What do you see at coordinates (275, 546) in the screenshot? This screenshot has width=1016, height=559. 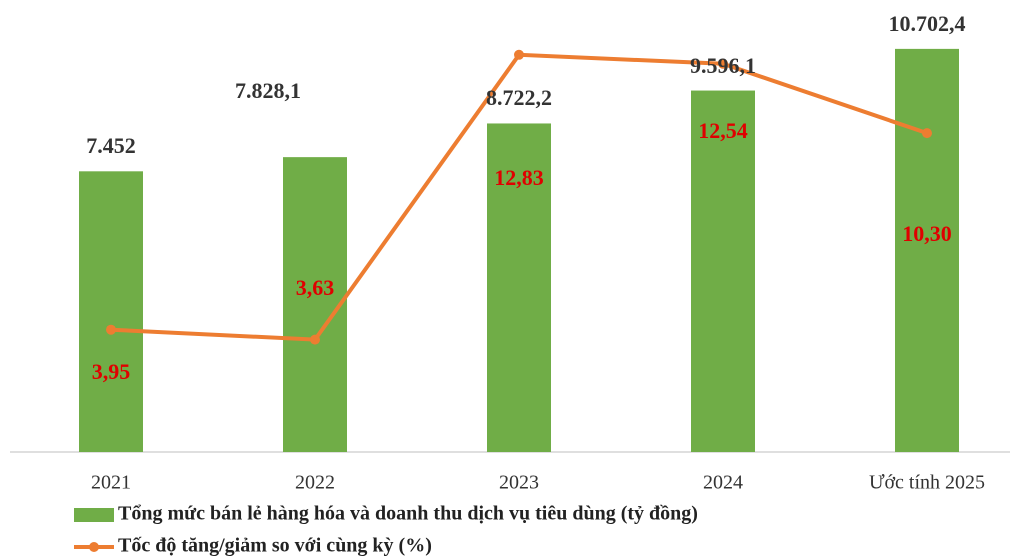 I see `legend-label: Tốc độ tăng/giảm so với cùng kỳ (%)` at bounding box center [275, 546].